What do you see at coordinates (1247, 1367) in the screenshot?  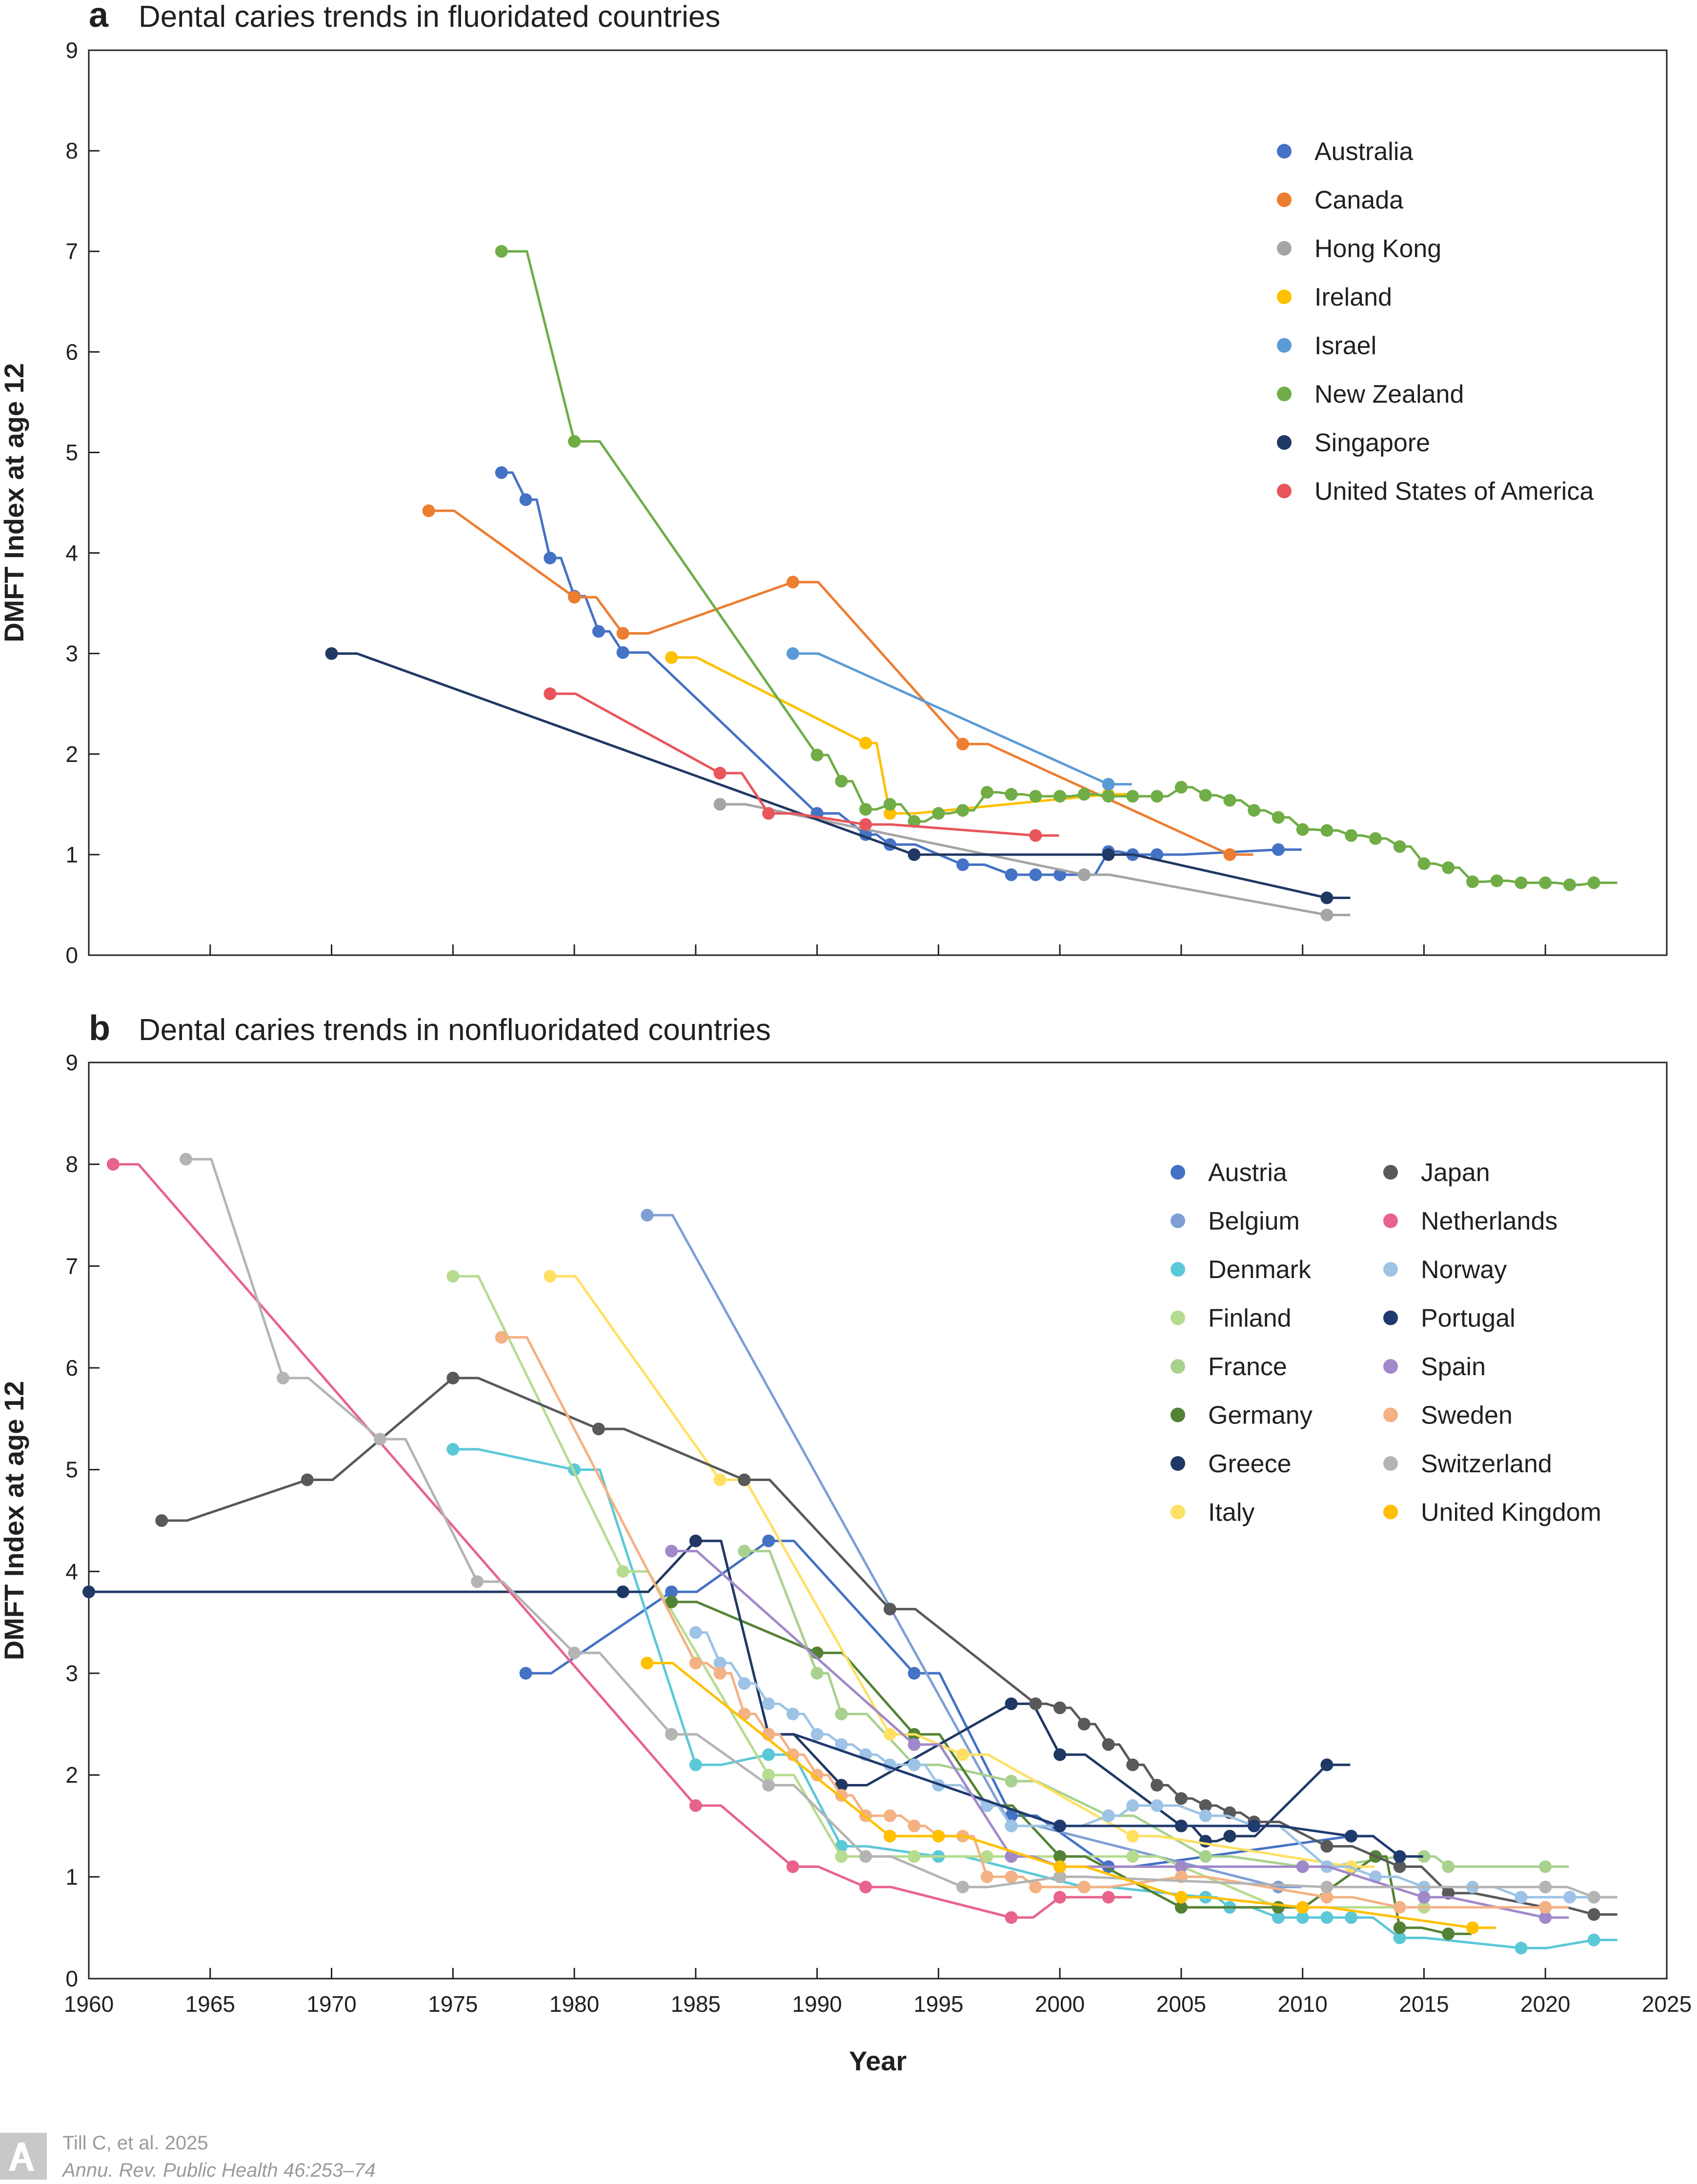 I see `legend-label-france: France` at bounding box center [1247, 1367].